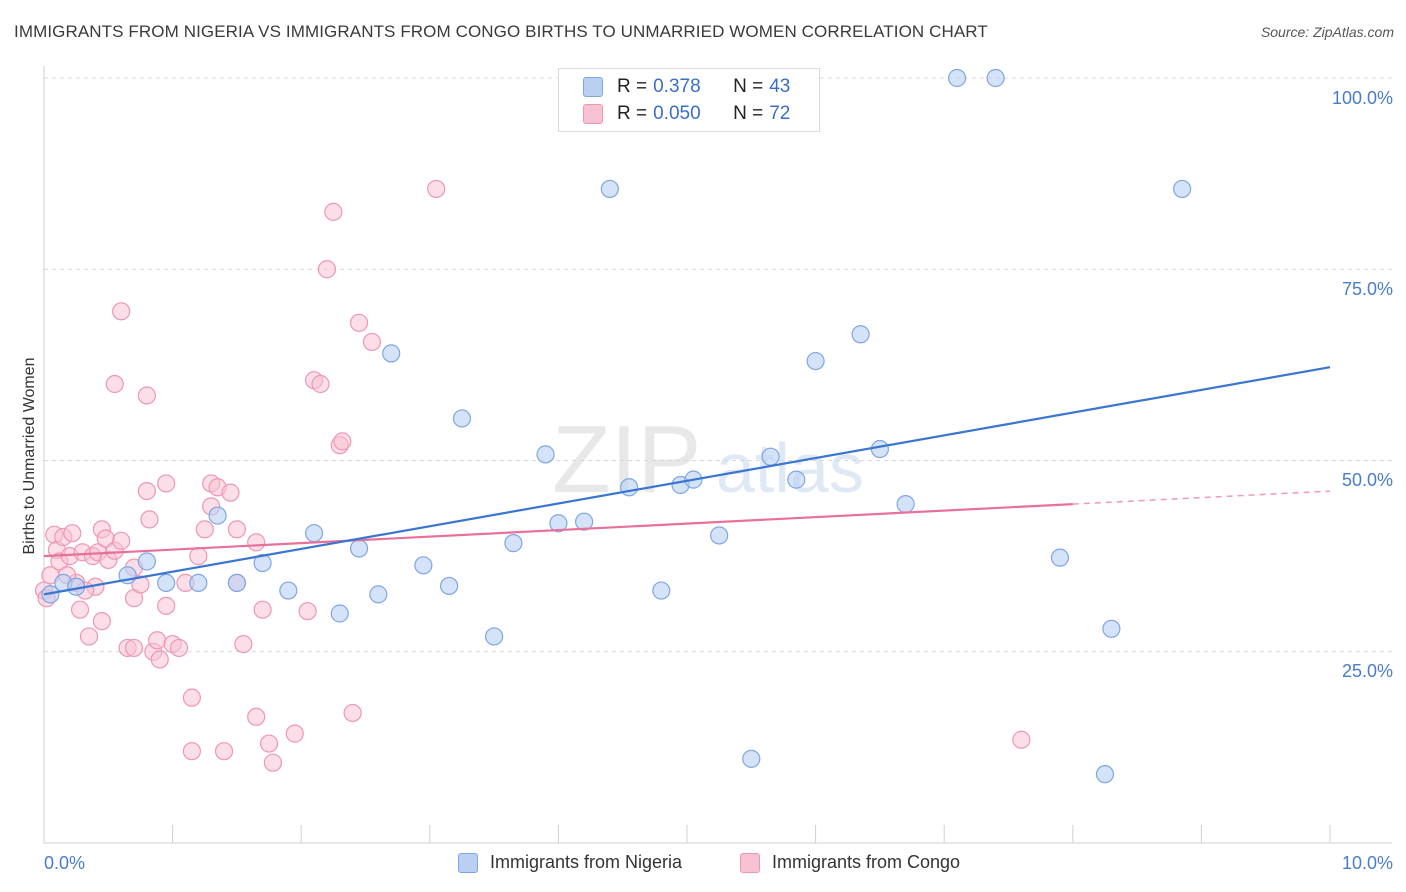  What do you see at coordinates (1201, 497) in the screenshot?
I see `congo-trend-extension` at bounding box center [1201, 497].